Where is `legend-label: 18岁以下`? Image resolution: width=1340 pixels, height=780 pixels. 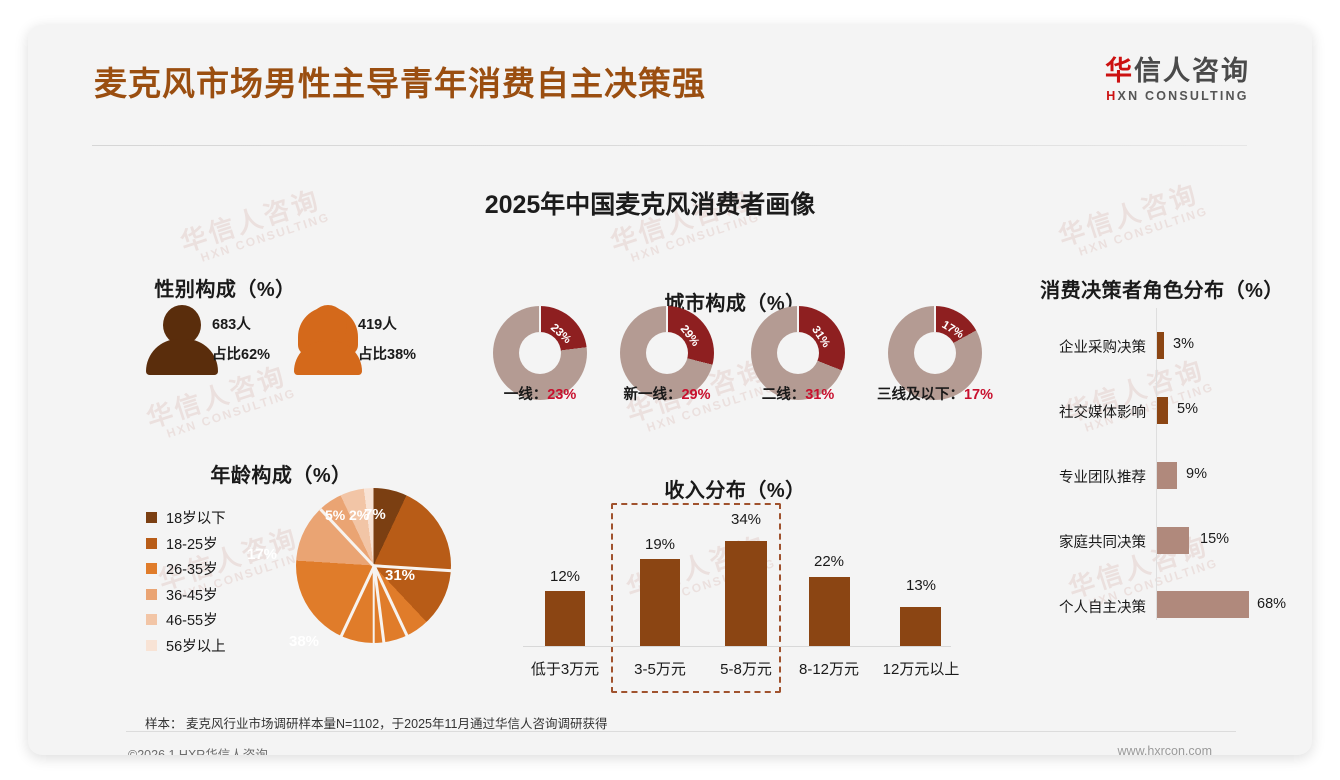
legend-label: 18岁以下 is located at coordinates (196, 519).